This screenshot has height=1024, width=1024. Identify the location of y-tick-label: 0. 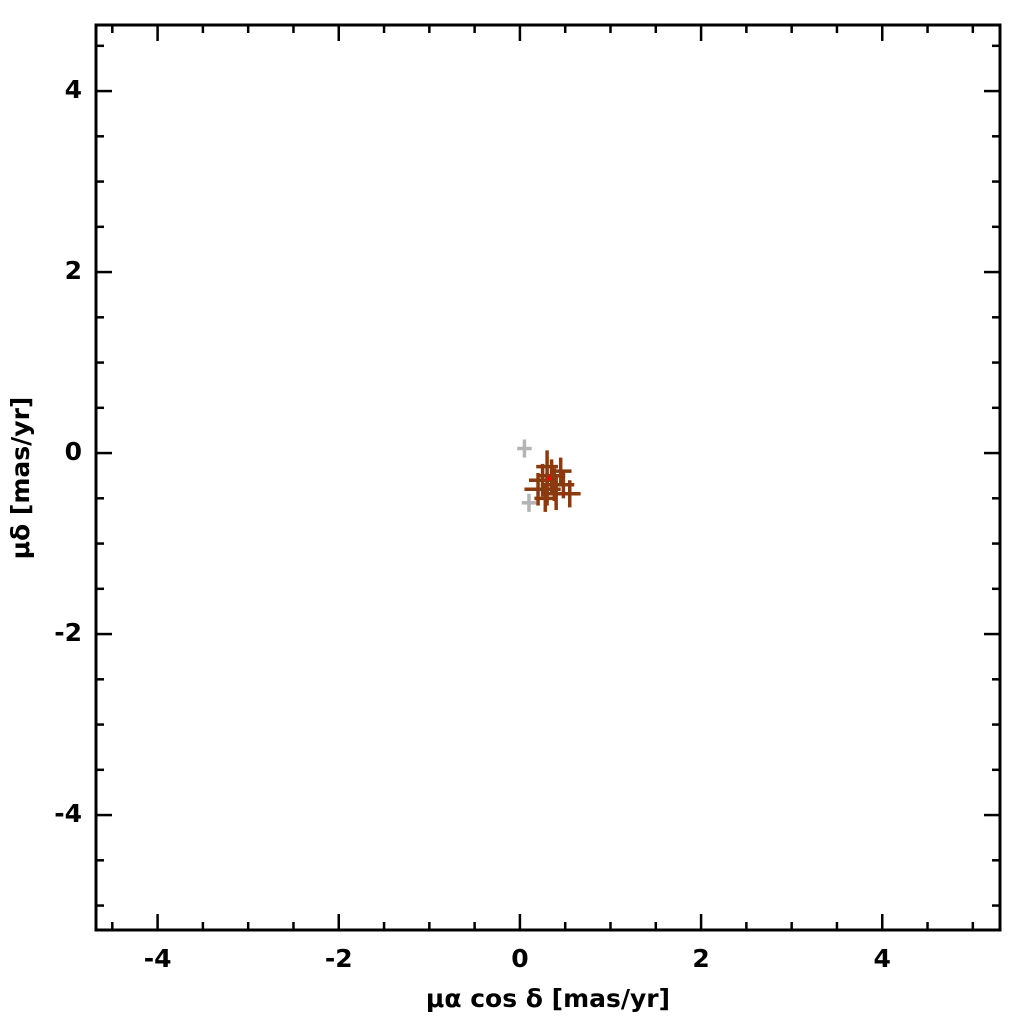
(73, 451).